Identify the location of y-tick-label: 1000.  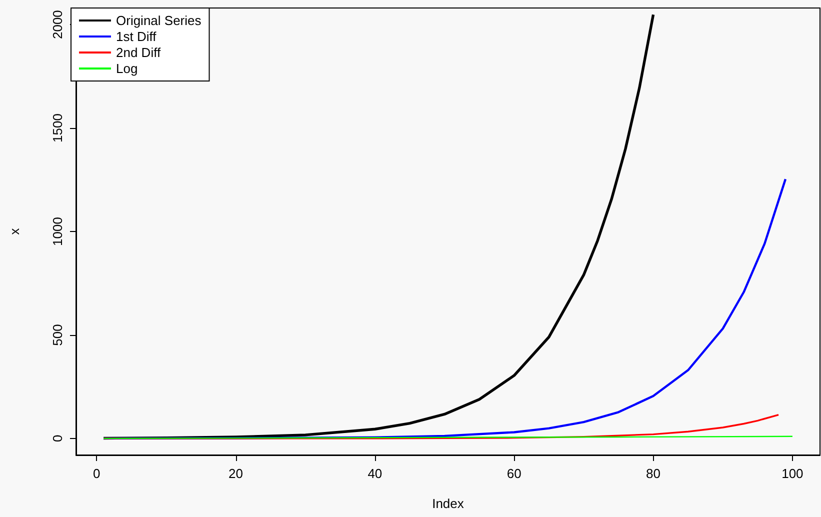
(57, 231).